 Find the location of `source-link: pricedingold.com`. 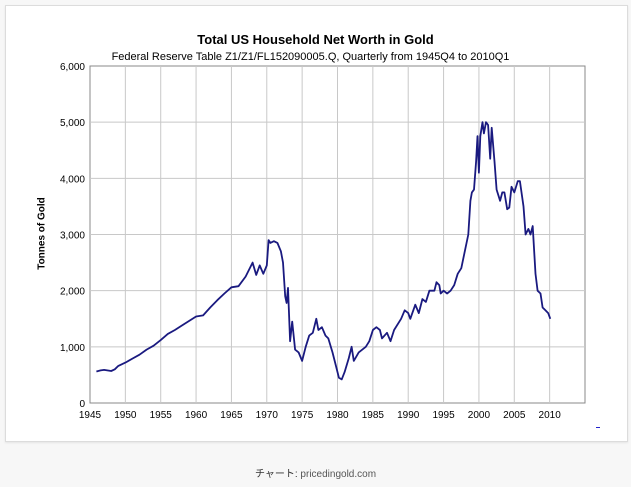

source-link: pricedingold.com is located at coordinates (338, 474).